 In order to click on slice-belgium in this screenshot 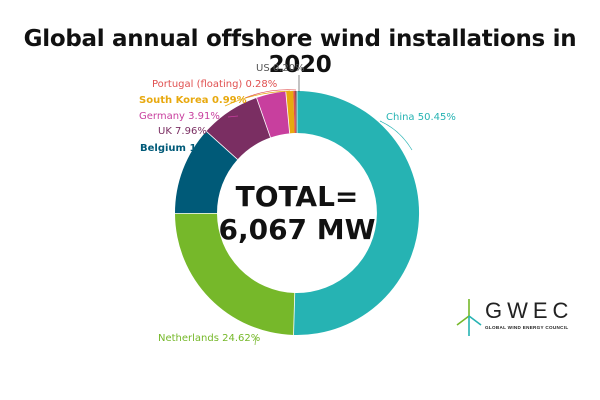, I will do `click(206, 172)`.